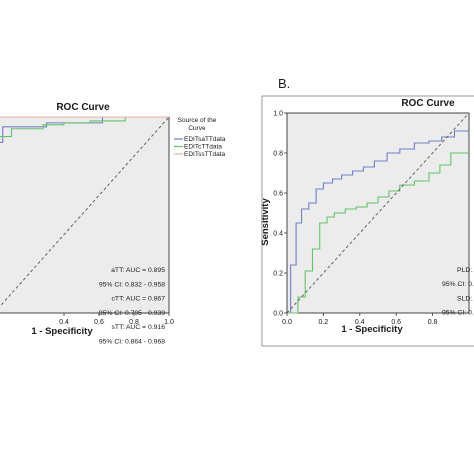  I want to click on panel-b-x-tick-label: 0.2, so click(324, 322).